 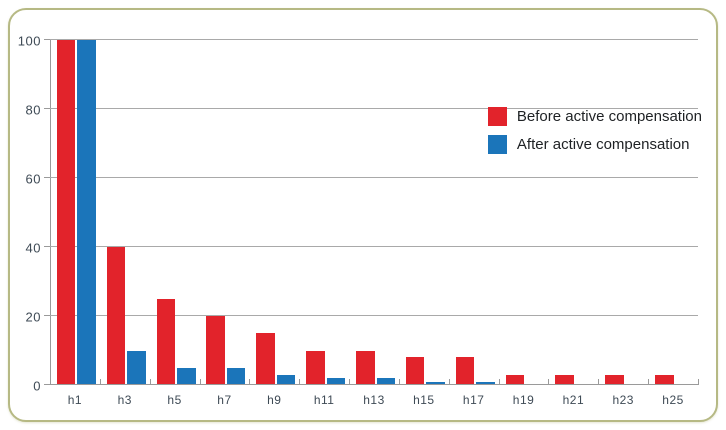 What do you see at coordinates (515, 379) in the screenshot?
I see `bar-h19-before` at bounding box center [515, 379].